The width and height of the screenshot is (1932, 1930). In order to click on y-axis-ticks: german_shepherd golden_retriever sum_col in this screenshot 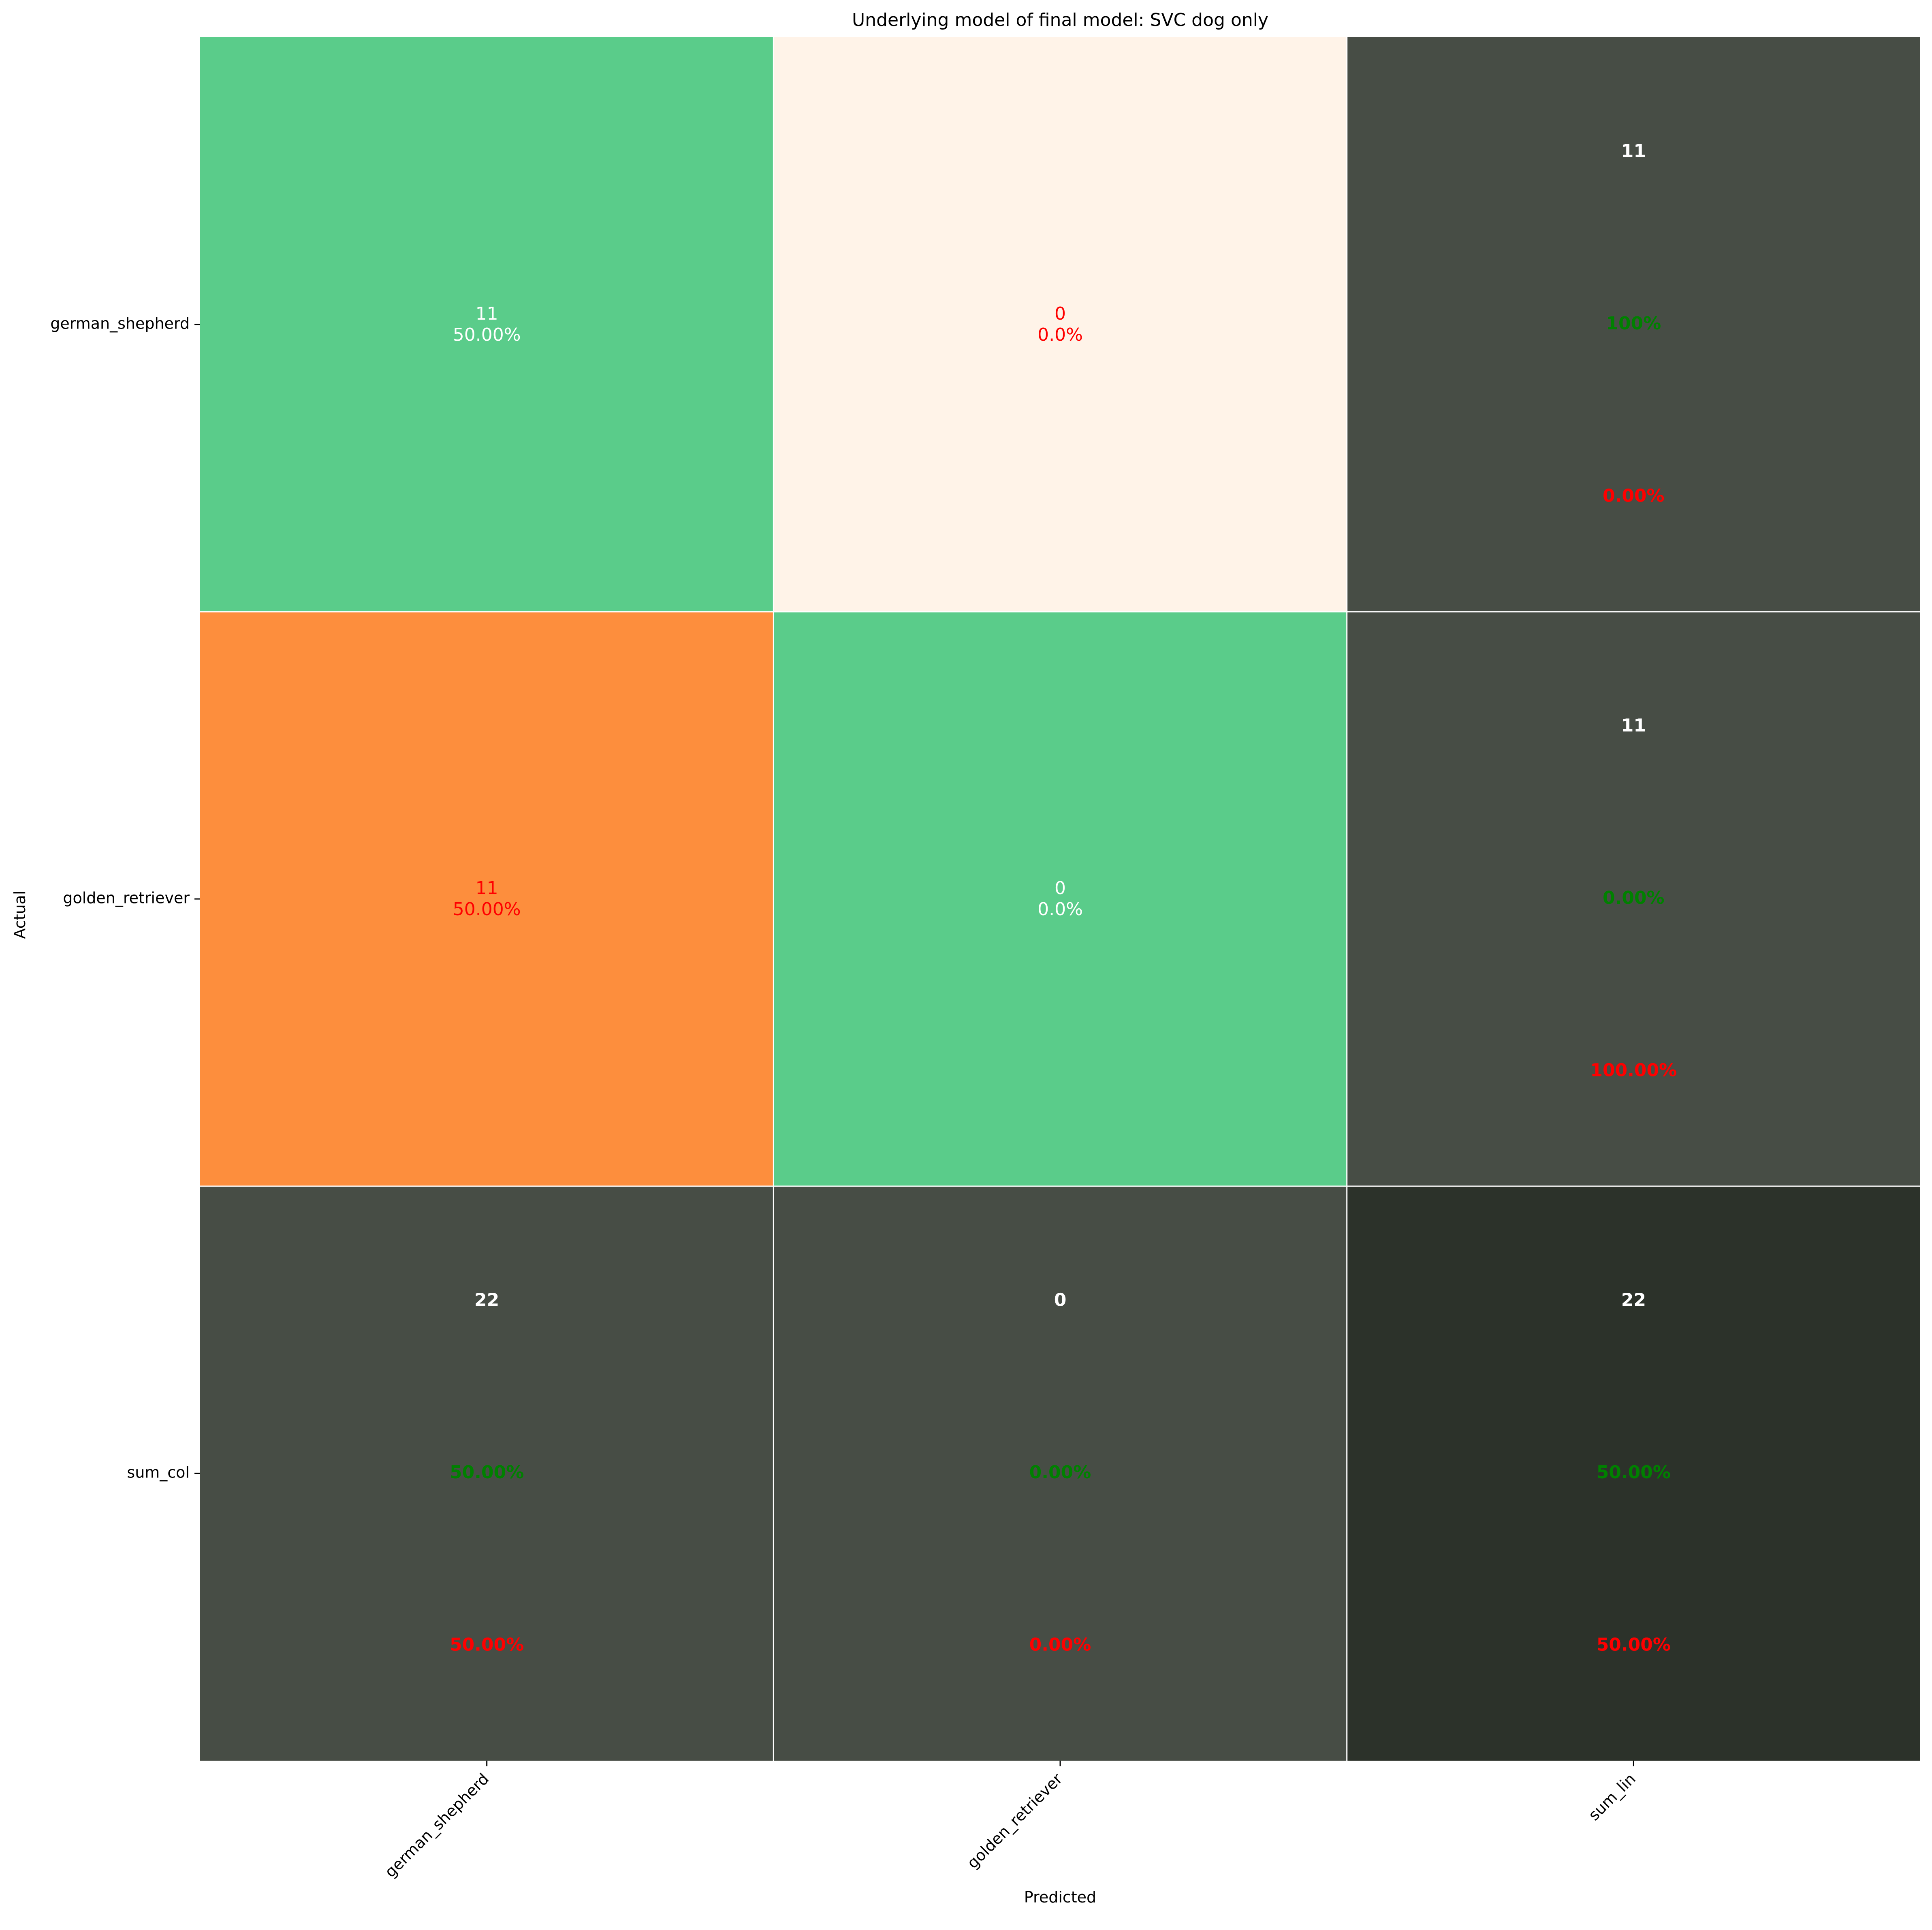, I will do `click(125, 899)`.